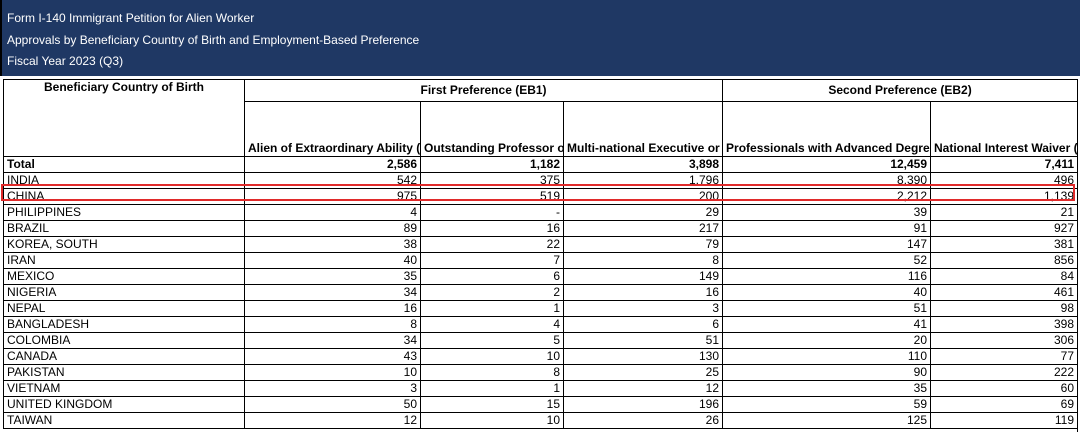 The height and width of the screenshot is (432, 1080). What do you see at coordinates (1004, 324) in the screenshot?
I see `niw-cell: 398` at bounding box center [1004, 324].